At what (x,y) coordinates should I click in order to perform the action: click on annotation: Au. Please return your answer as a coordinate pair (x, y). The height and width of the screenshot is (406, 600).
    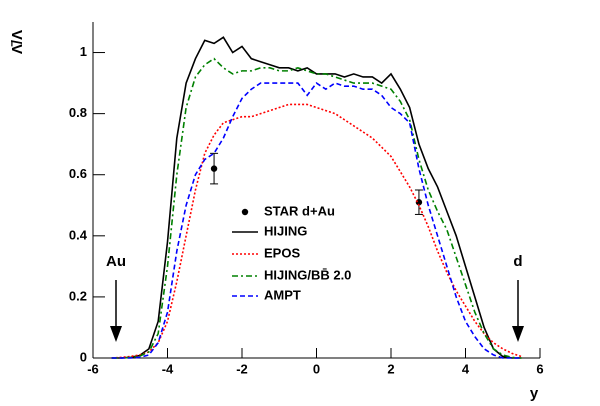
    Looking at the image, I should click on (116, 261).